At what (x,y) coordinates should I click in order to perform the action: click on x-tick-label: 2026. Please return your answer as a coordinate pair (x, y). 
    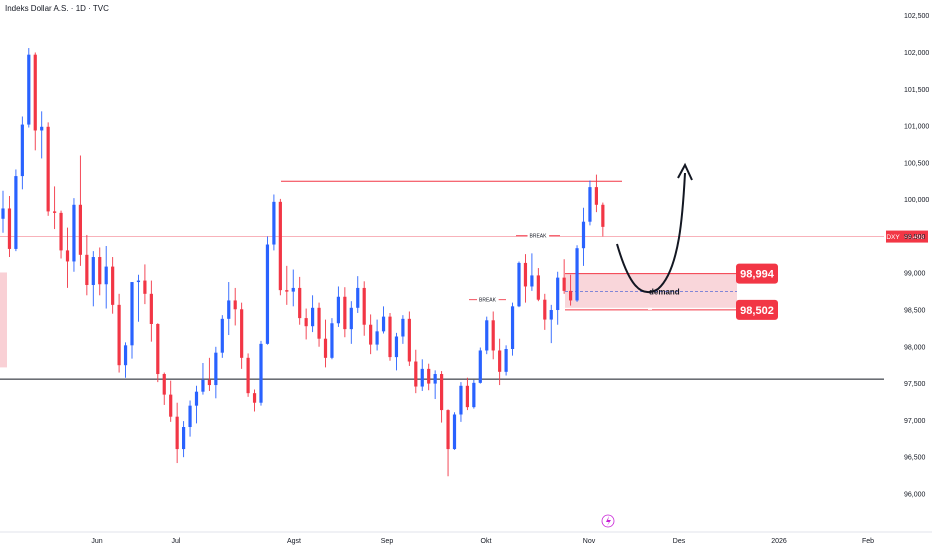
    Looking at the image, I should click on (779, 541).